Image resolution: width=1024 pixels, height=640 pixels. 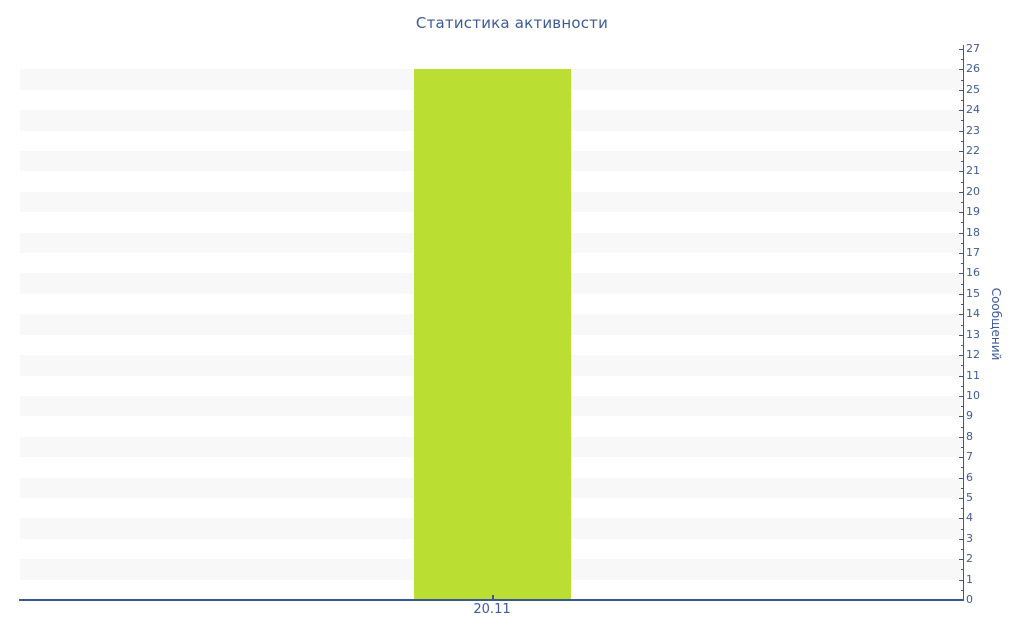 What do you see at coordinates (973, 110) in the screenshot?
I see `y-tick-label: 24` at bounding box center [973, 110].